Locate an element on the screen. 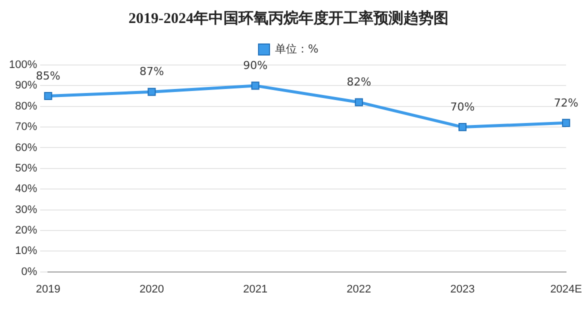 Image resolution: width=585 pixels, height=327 pixels. y-tick-label: 20% is located at coordinates (26, 230).